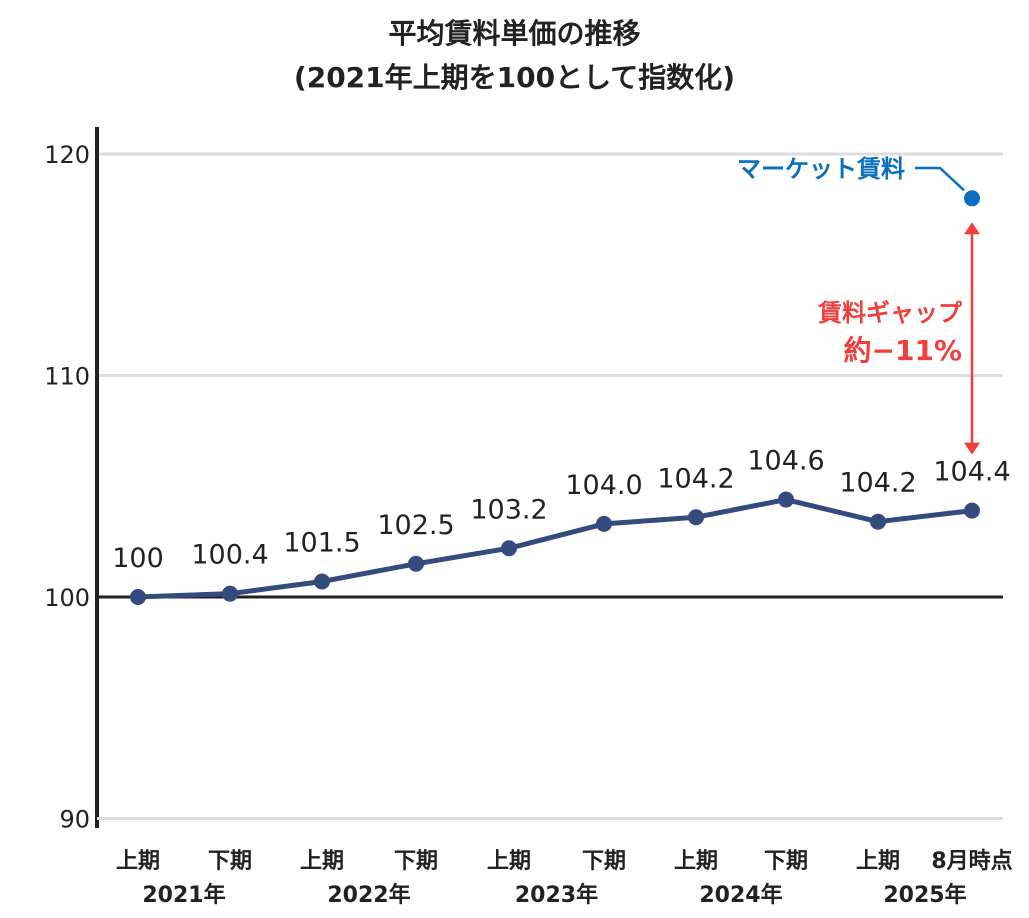 This screenshot has height=918, width=1029. Describe the element at coordinates (67, 377) in the screenshot. I see `y-tick-label: 110` at that location.